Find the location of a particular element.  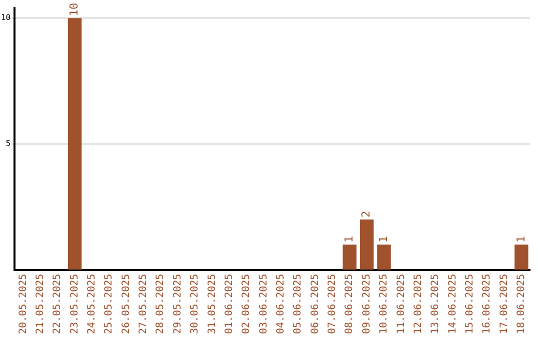

x-tick-label: 13.06.2025 is located at coordinates (436, 304).